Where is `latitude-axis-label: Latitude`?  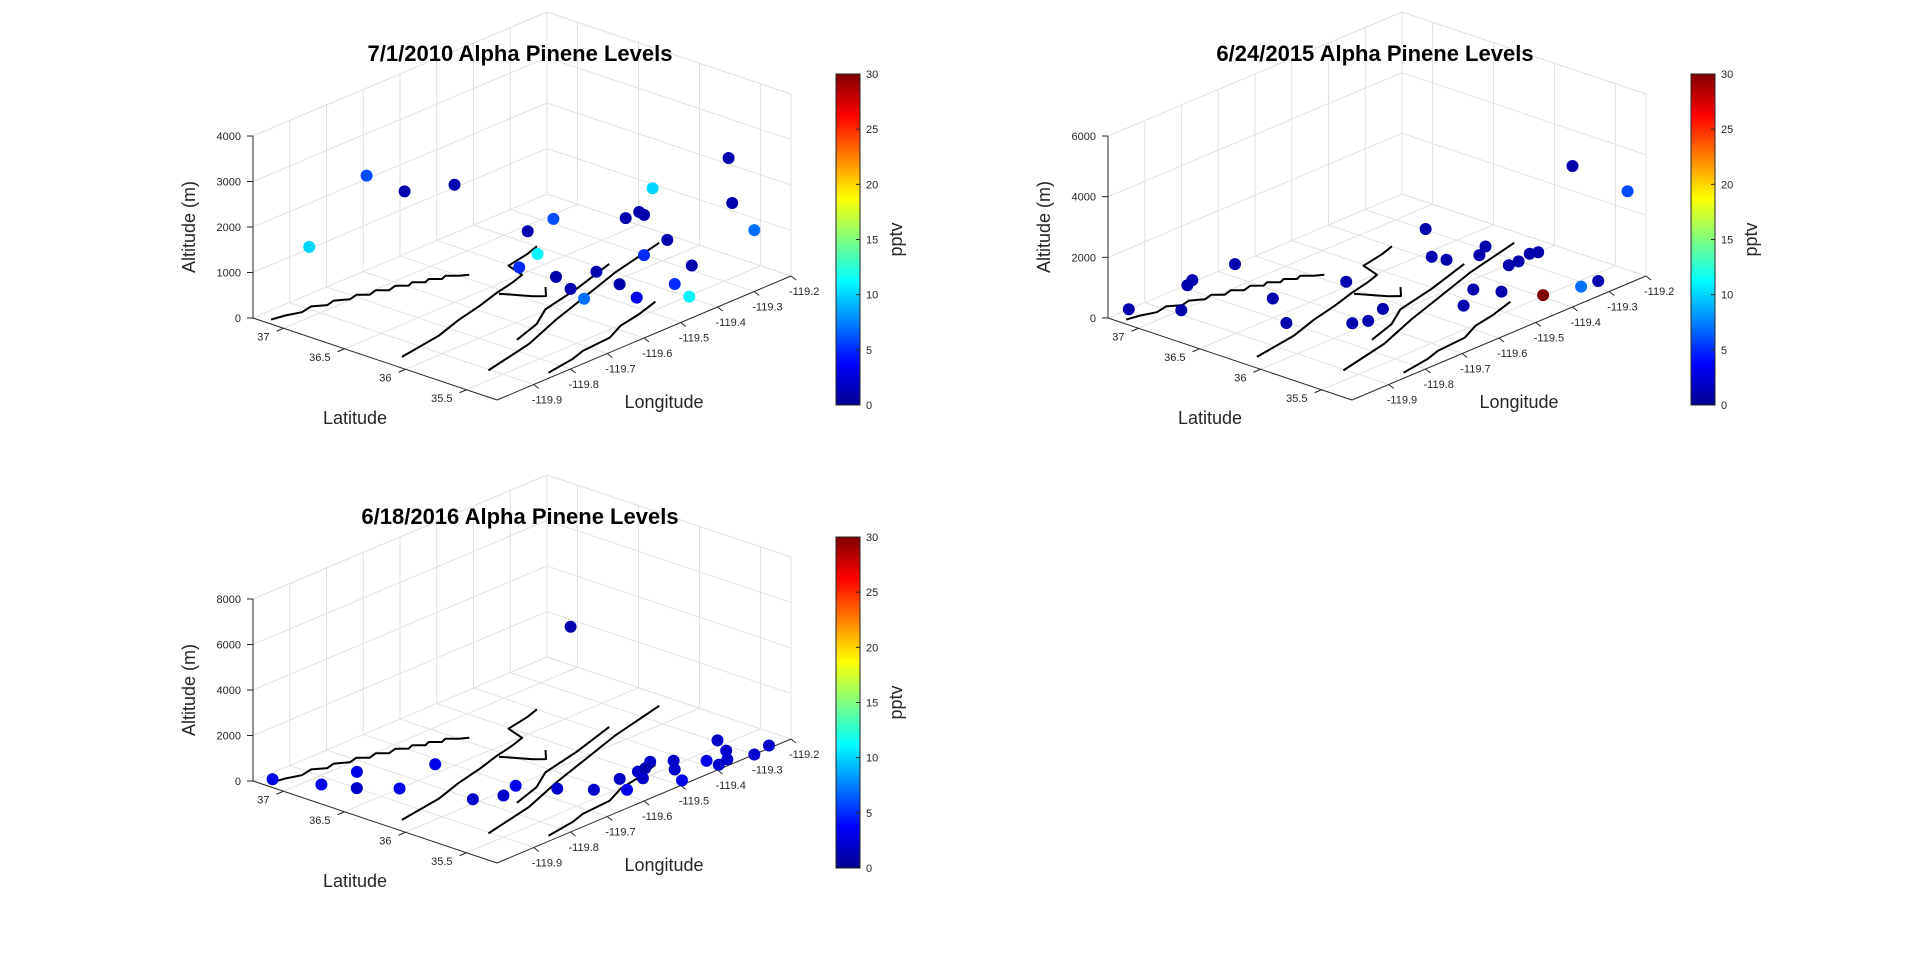 latitude-axis-label: Latitude is located at coordinates (355, 418).